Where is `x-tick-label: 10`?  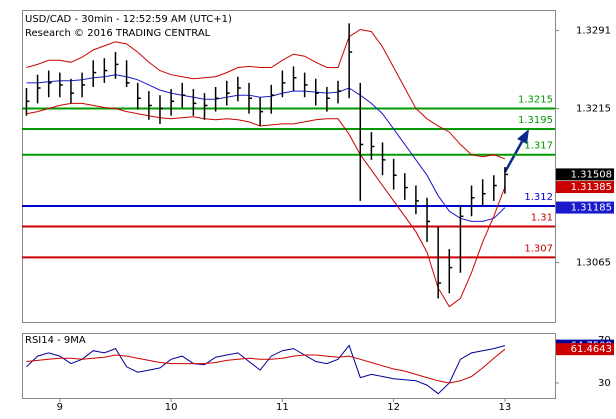 x-tick-label: 10 is located at coordinates (171, 407).